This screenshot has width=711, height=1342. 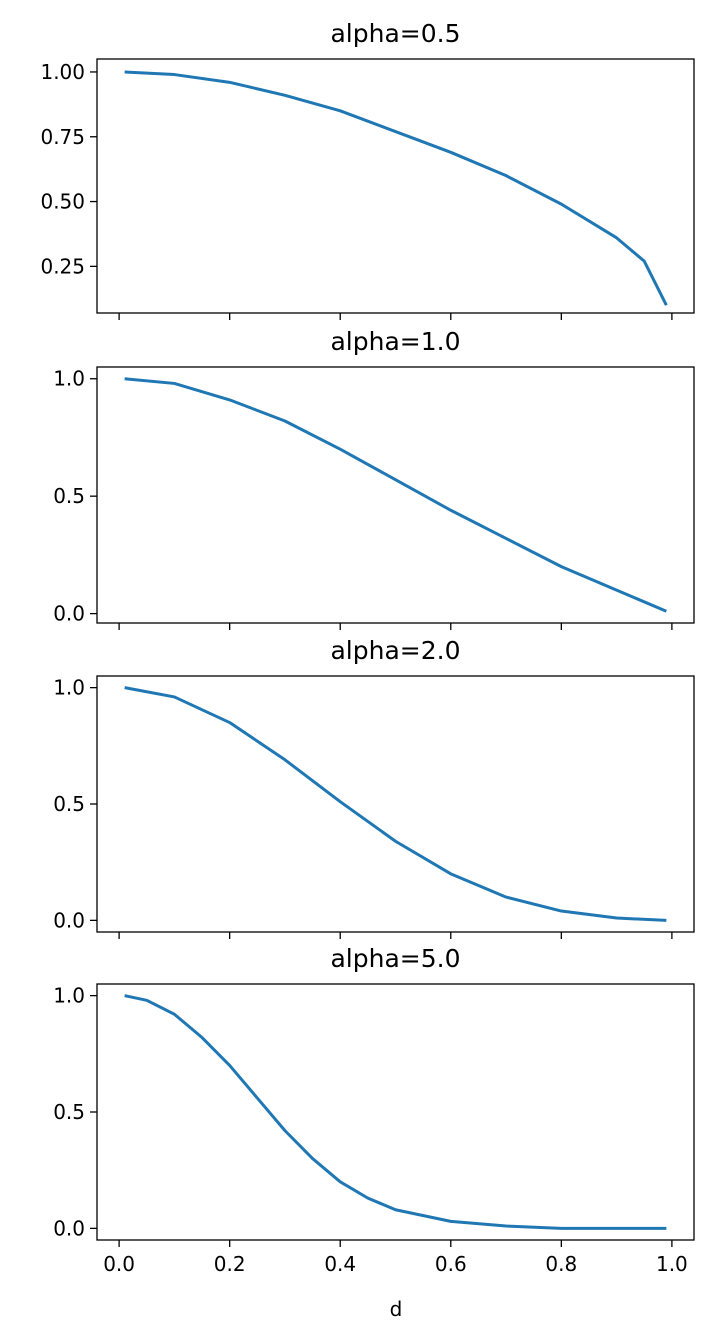 What do you see at coordinates (395, 650) in the screenshot?
I see `subplot-title: alpha=2.0` at bounding box center [395, 650].